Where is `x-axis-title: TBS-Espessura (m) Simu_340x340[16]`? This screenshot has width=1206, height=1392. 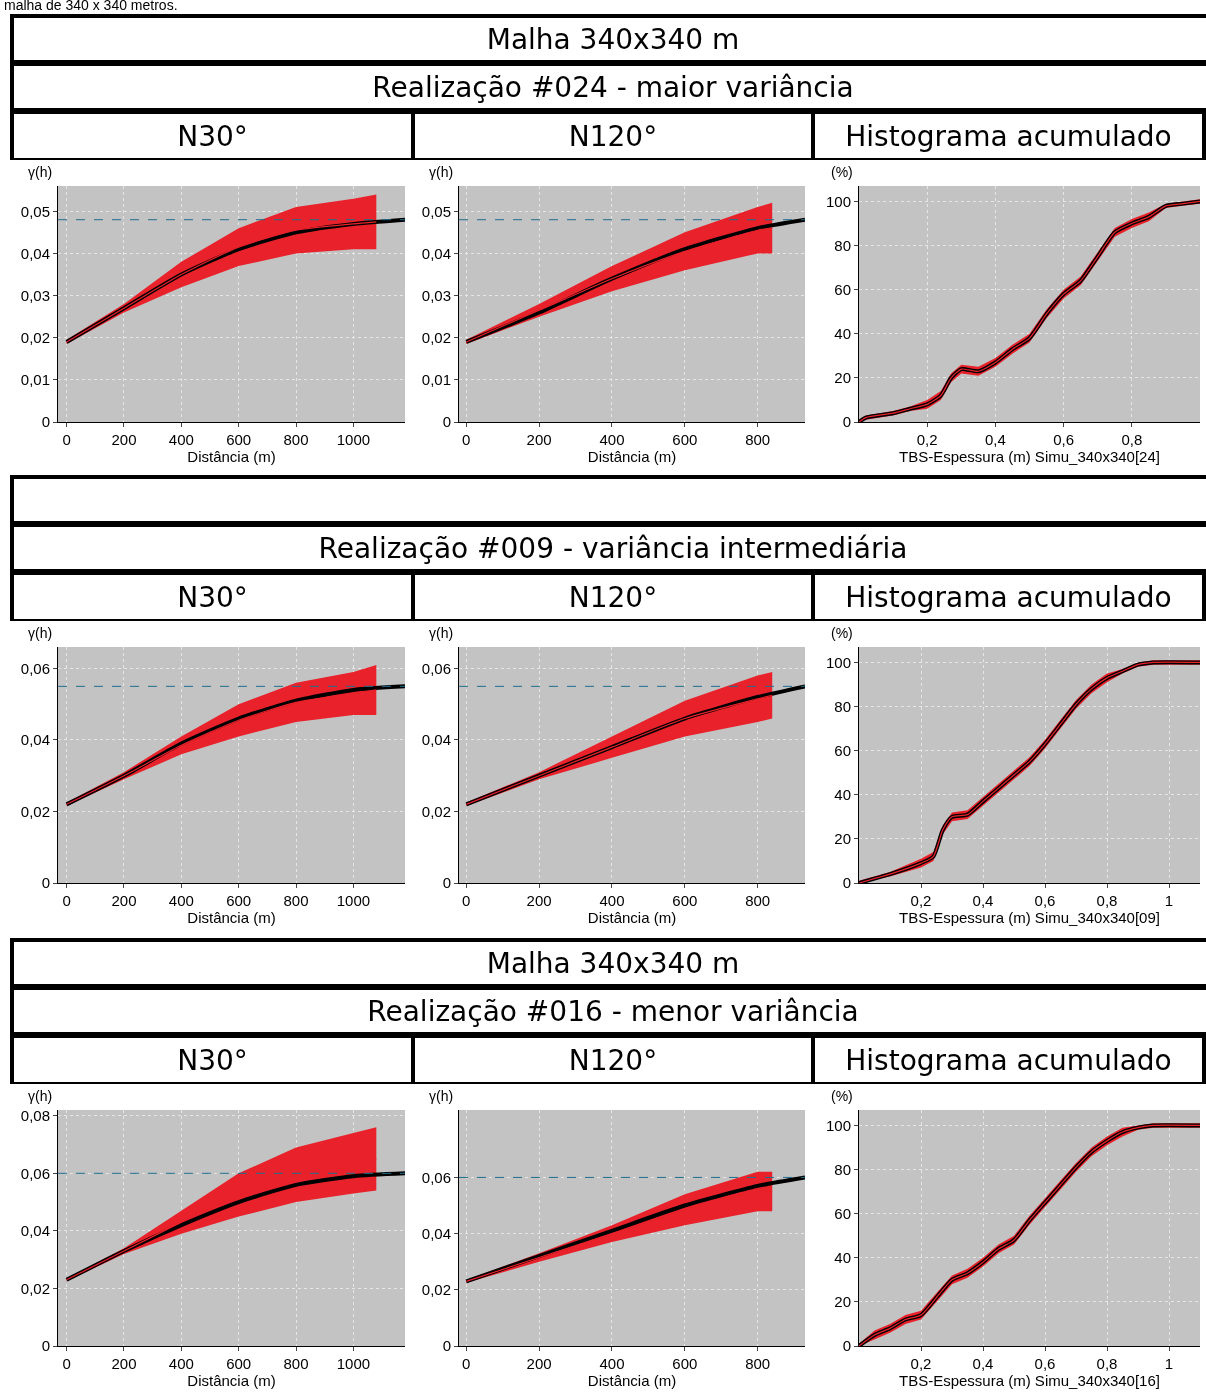
x-axis-title: TBS-Espessura (m) Simu_340x340[16] is located at coordinates (1029, 1380).